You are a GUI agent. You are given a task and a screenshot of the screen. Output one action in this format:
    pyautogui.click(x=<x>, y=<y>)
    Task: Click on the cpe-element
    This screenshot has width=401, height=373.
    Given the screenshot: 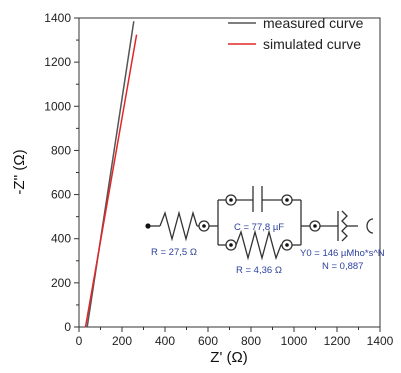 What is the action you would take?
    pyautogui.click(x=344, y=226)
    